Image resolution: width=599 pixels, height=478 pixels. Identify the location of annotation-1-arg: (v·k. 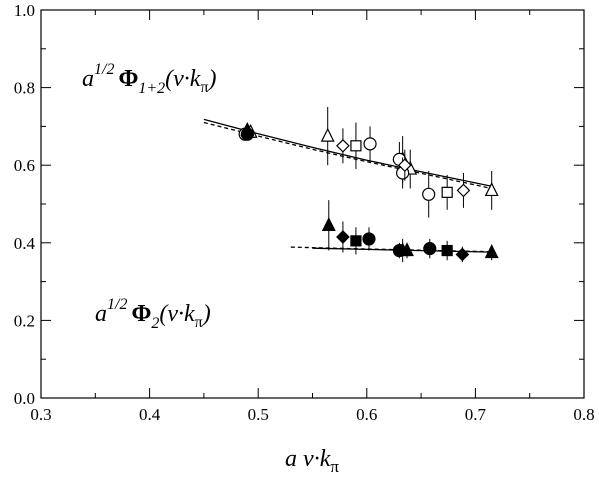
(183, 79).